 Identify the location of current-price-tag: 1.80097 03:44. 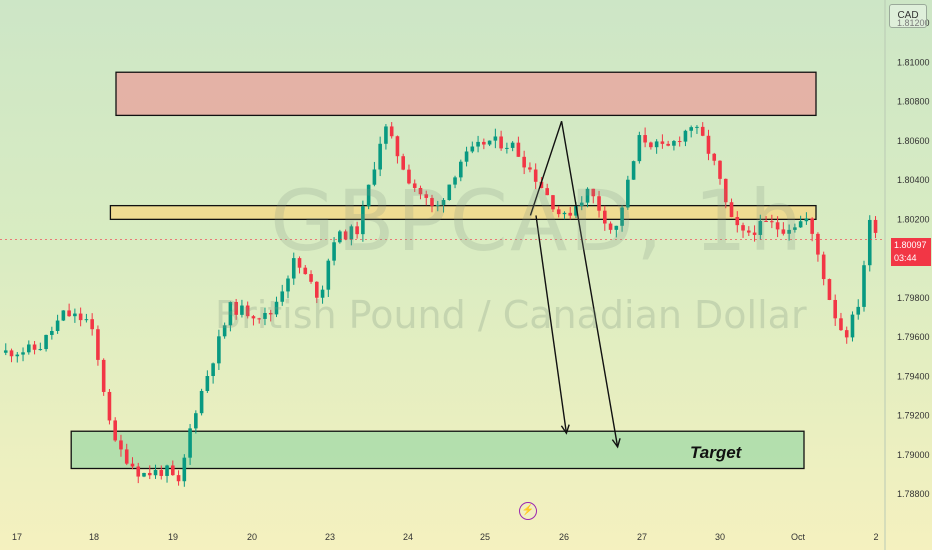
(911, 252).